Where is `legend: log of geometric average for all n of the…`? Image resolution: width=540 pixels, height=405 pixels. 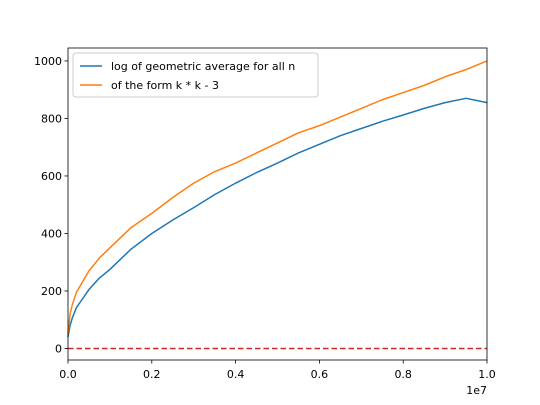
legend: log of geometric average for all n of the… is located at coordinates (195, 75).